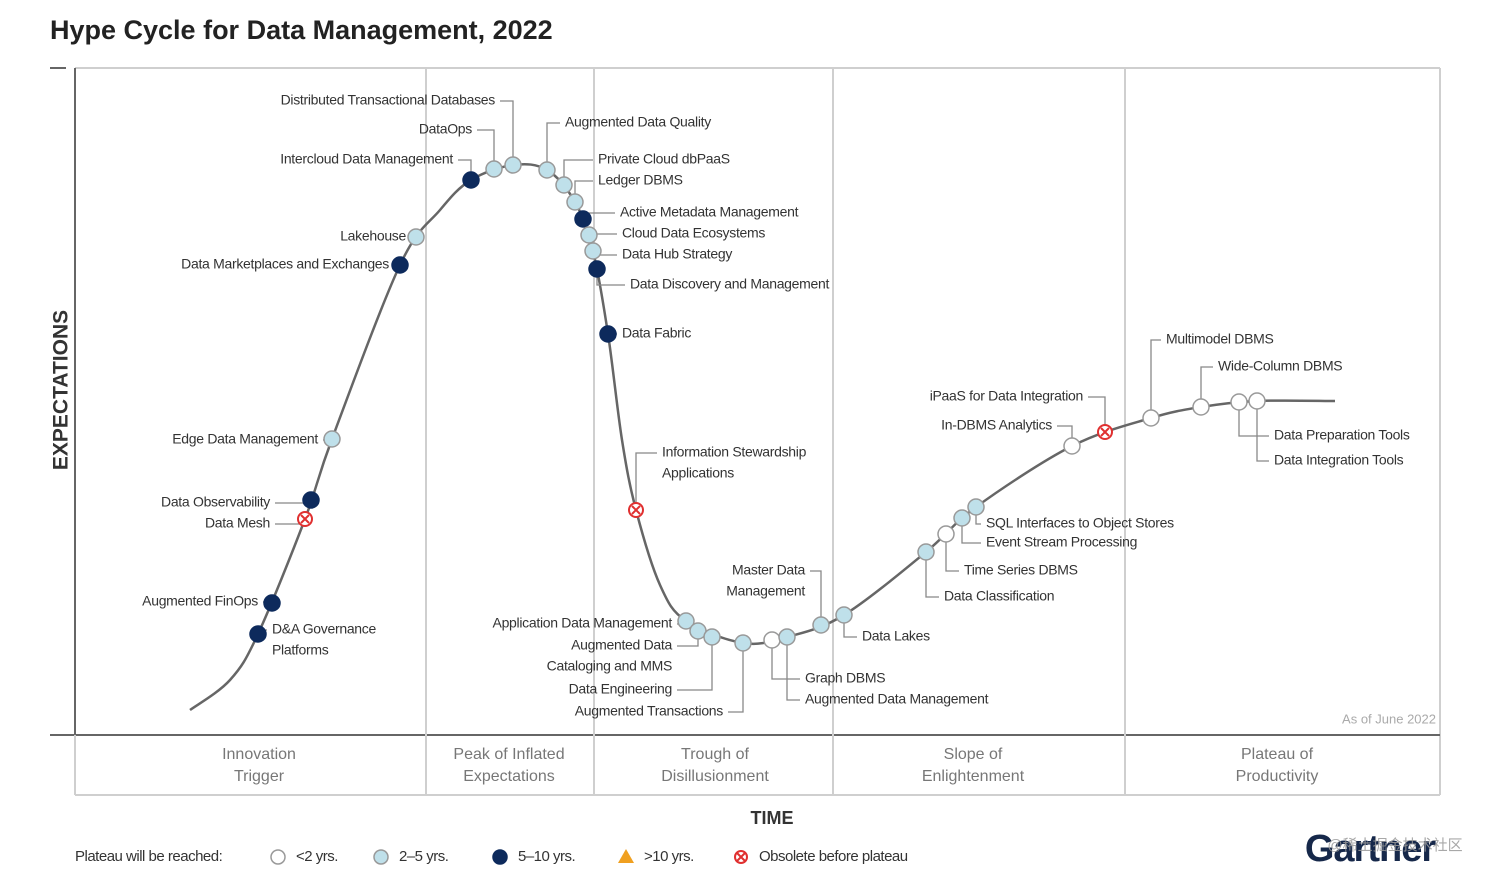 The height and width of the screenshot is (881, 1500). I want to click on tech-label: Data Integration Tools, so click(1339, 460).